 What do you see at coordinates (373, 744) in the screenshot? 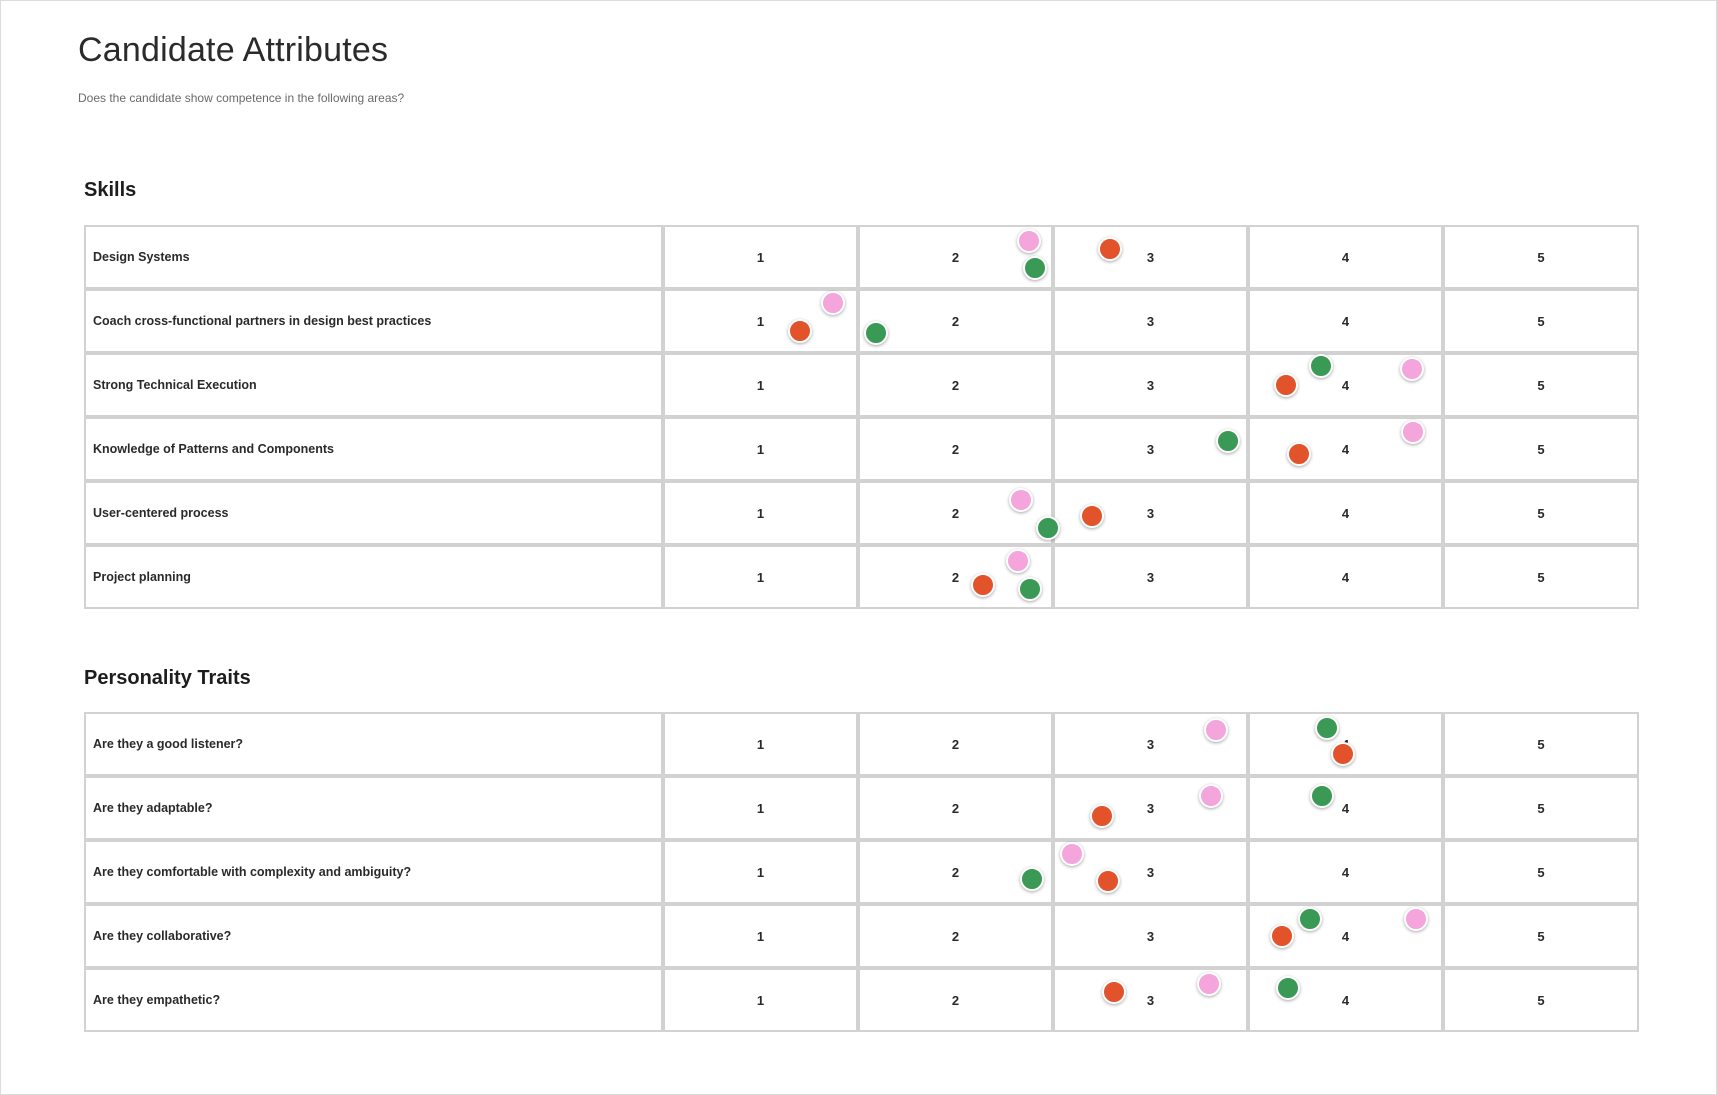
I see `row-label: Are they a good listener?` at bounding box center [373, 744].